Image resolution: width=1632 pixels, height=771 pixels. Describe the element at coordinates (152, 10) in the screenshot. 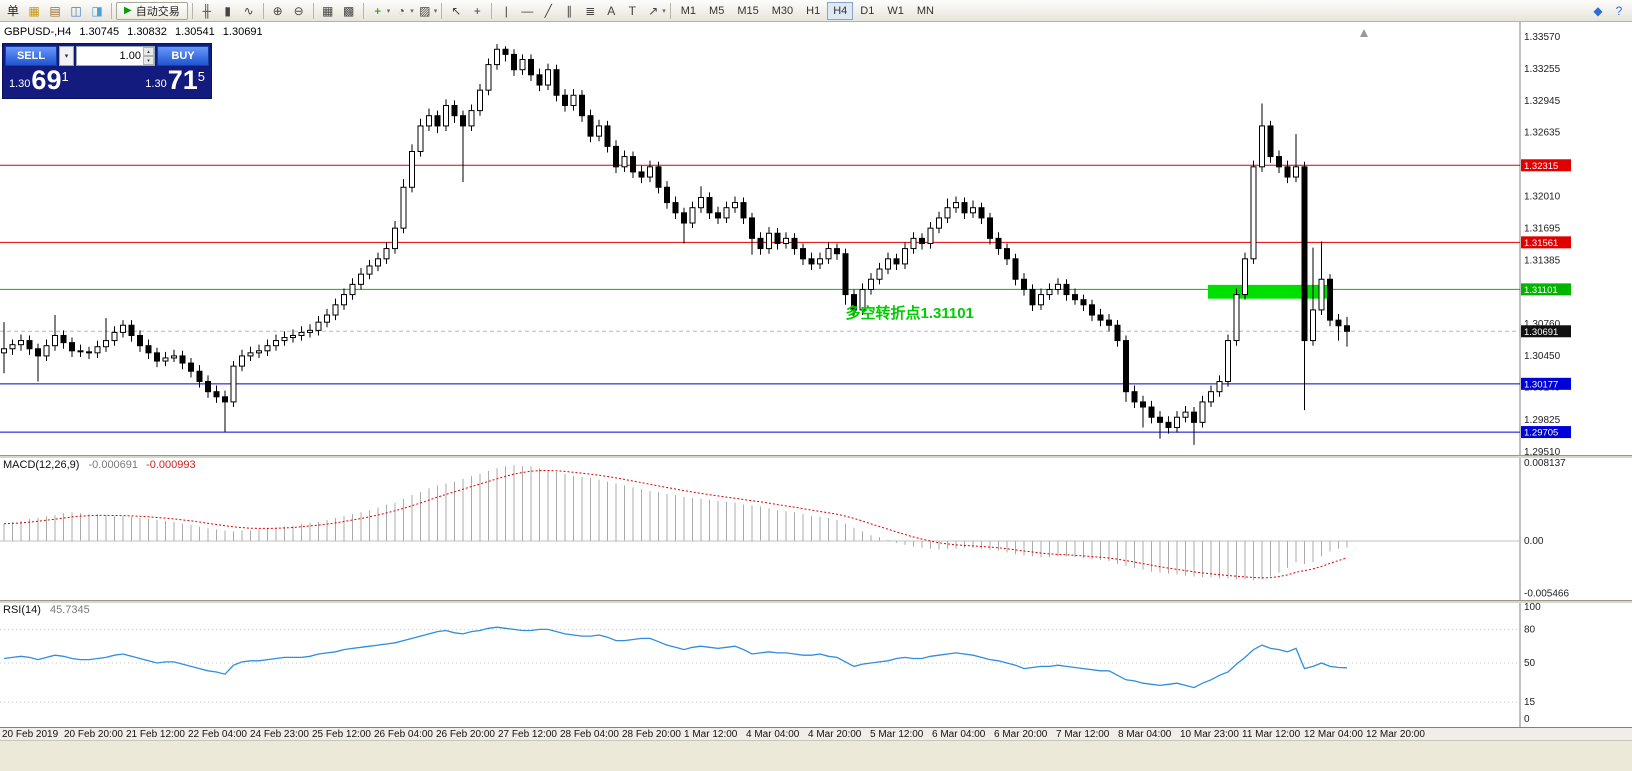

I see `autotrading-button: ▶ 自动交易` at that location.